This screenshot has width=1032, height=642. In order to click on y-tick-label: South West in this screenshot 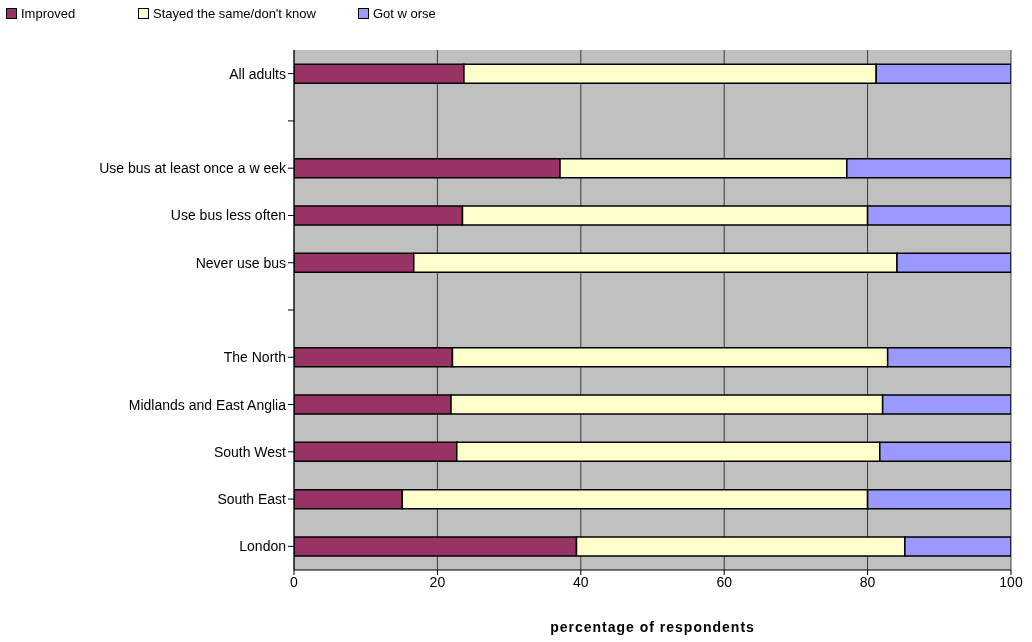, I will do `click(250, 451)`.